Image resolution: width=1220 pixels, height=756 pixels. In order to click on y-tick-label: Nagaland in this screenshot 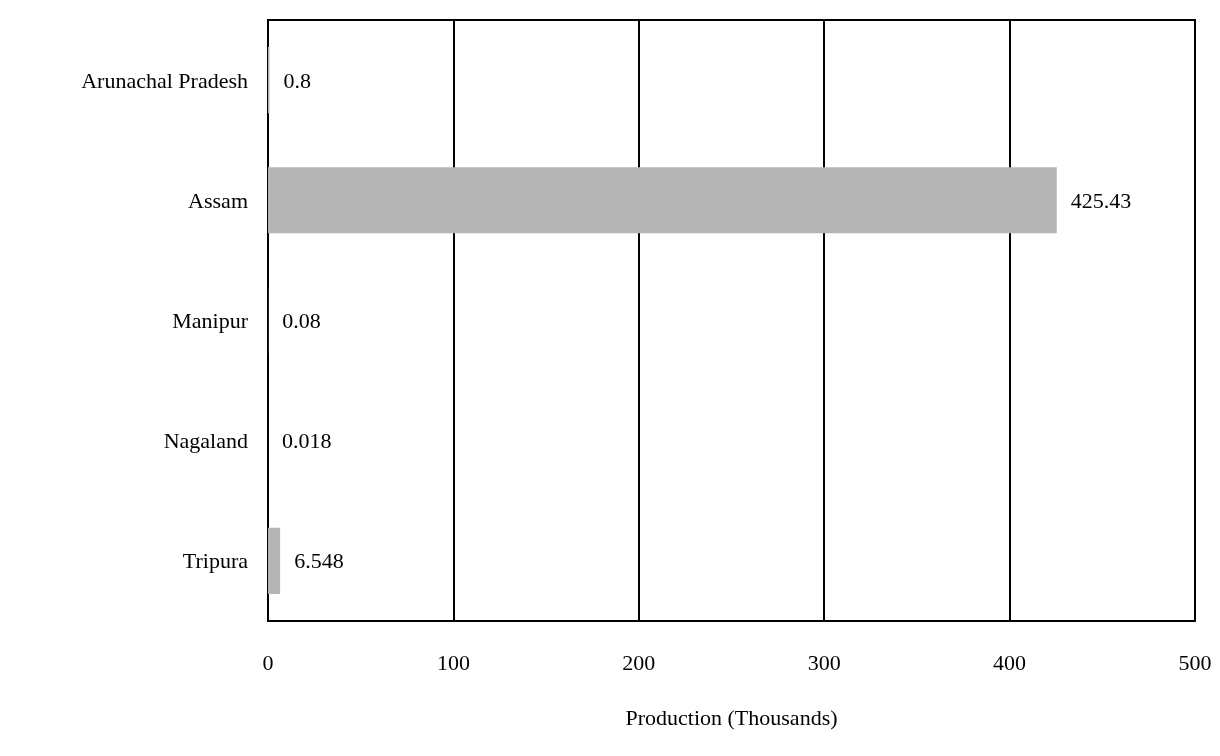, I will do `click(205, 441)`.